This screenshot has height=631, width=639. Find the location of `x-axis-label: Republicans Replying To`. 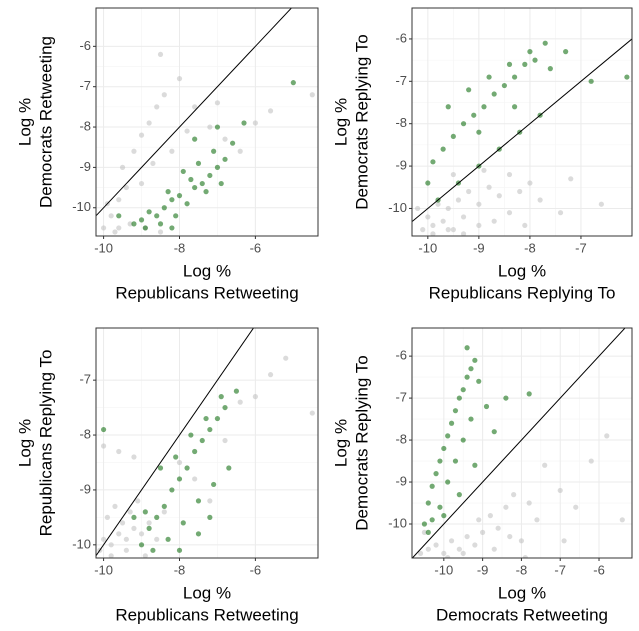

x-axis-label: Republicans Replying To is located at coordinates (522, 292).